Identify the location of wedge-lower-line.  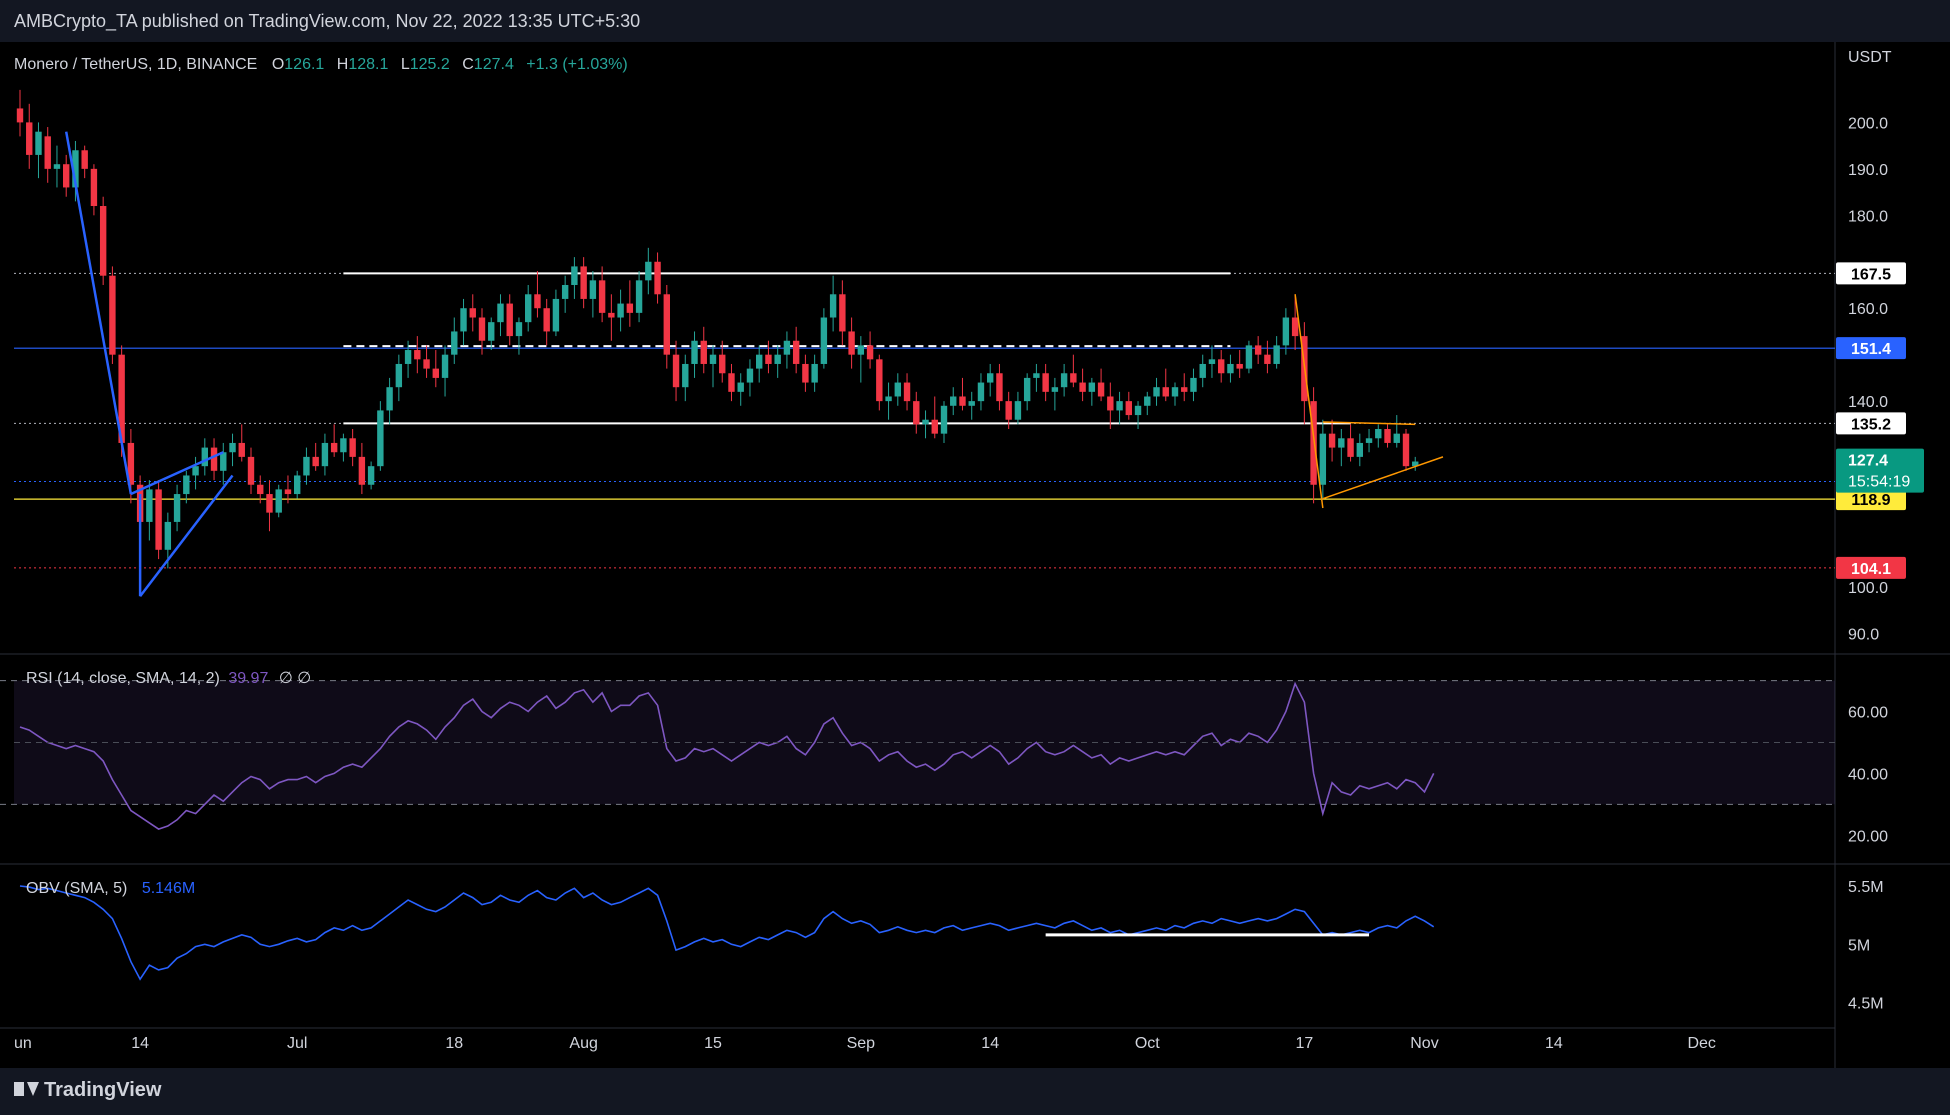
(186, 536).